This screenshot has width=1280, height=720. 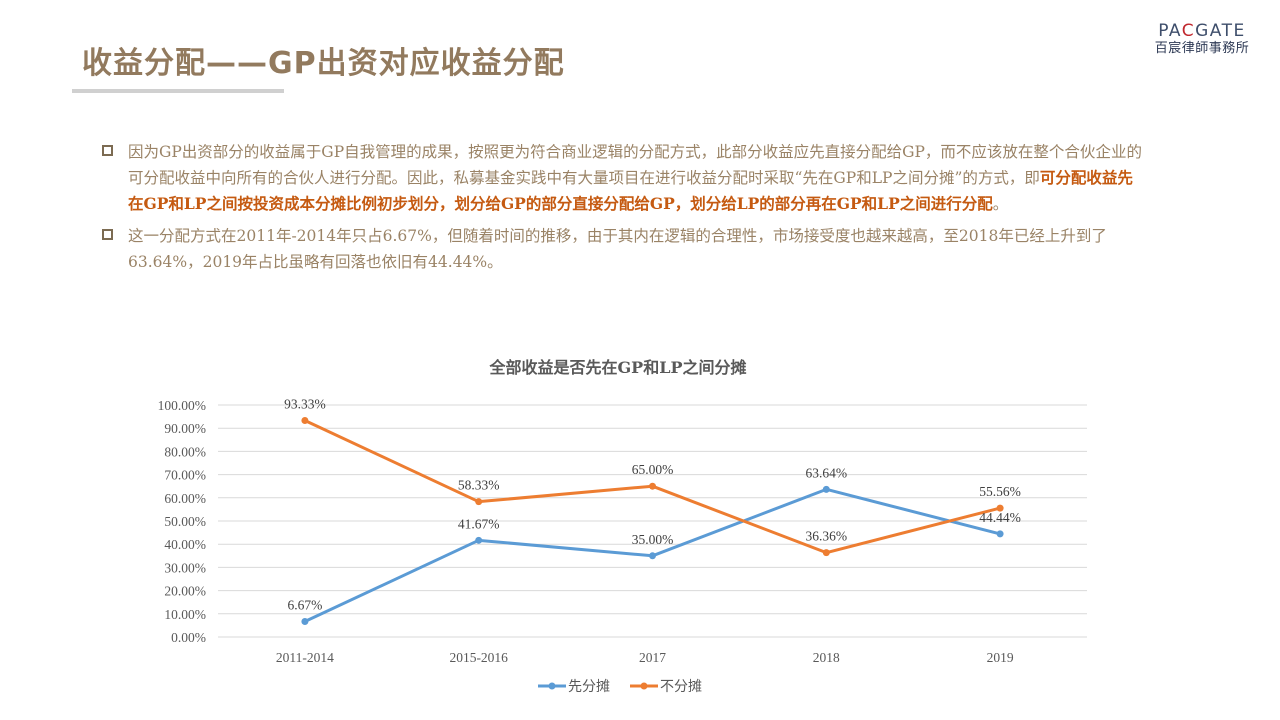 I want to click on legend-item: 先分摊, so click(x=574, y=687).